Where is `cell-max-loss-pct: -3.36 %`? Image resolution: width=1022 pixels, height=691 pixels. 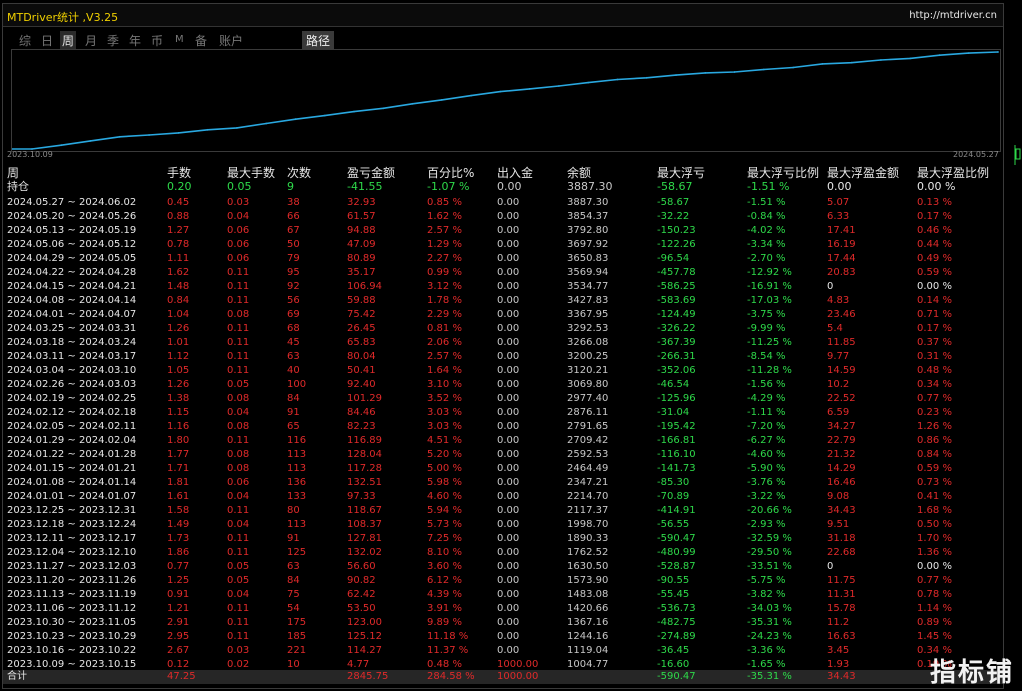
cell-max-loss-pct: -3.36 % is located at coordinates (766, 650).